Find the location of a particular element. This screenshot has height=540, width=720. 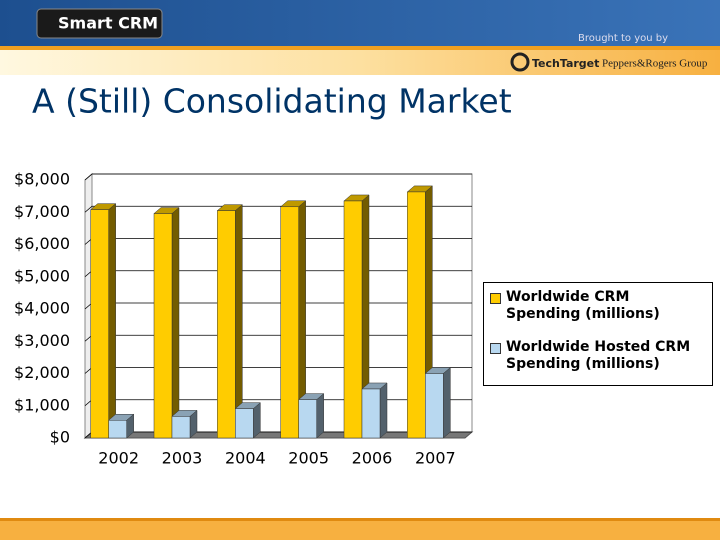

y-tick-label: $5,000 is located at coordinates (42, 275).